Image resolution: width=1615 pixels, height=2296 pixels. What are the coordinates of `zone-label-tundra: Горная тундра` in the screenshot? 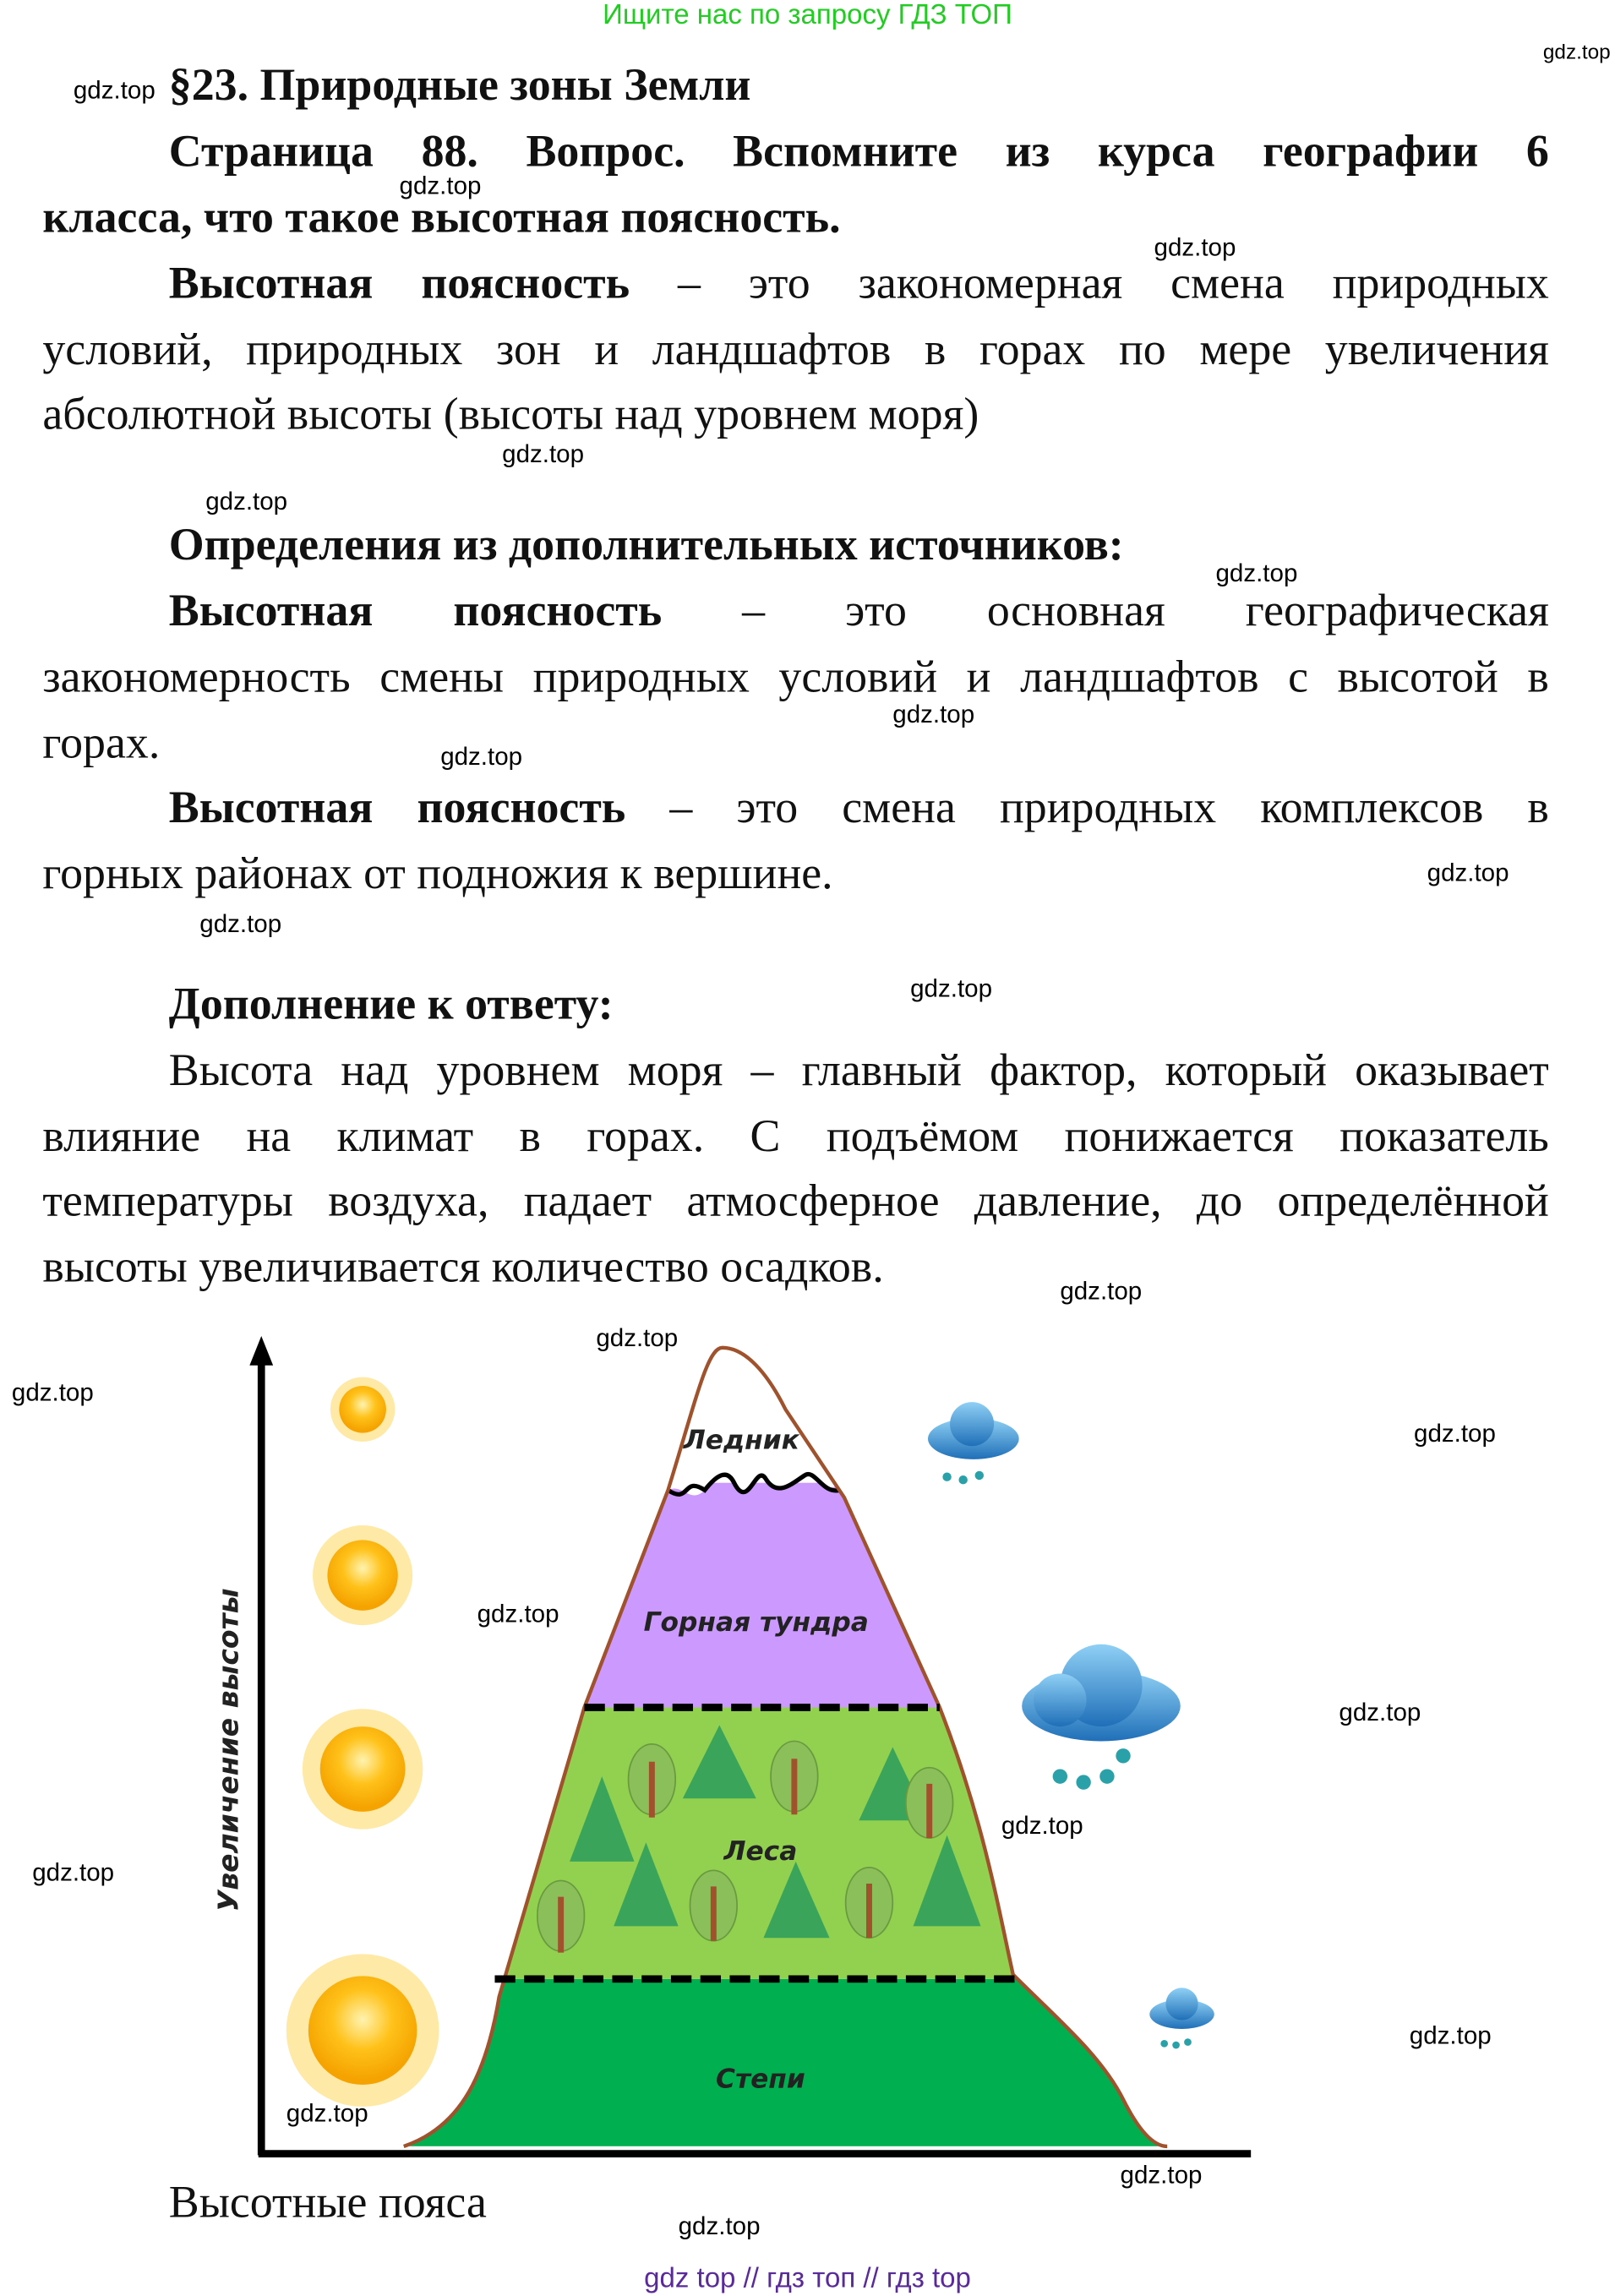 It's located at (756, 1622).